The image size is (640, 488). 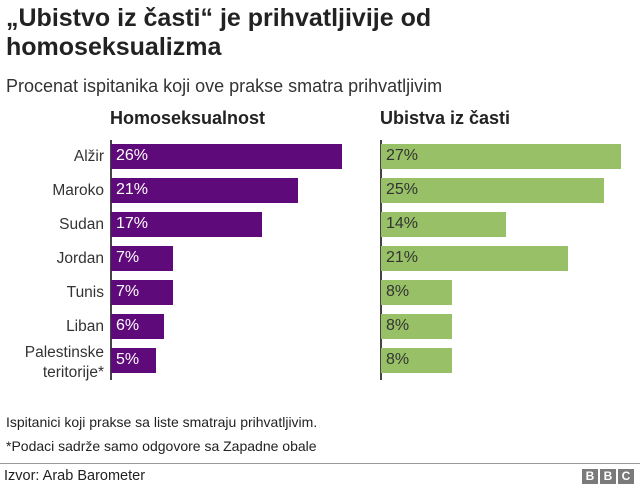 I want to click on data-label: 17%, so click(x=132, y=223).